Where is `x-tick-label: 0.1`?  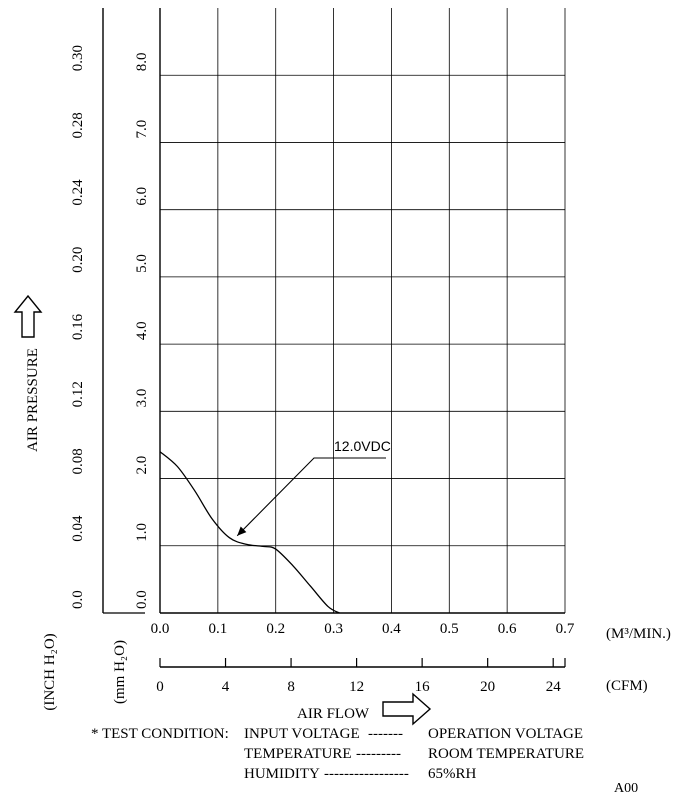 x-tick-label: 0.1 is located at coordinates (217, 629).